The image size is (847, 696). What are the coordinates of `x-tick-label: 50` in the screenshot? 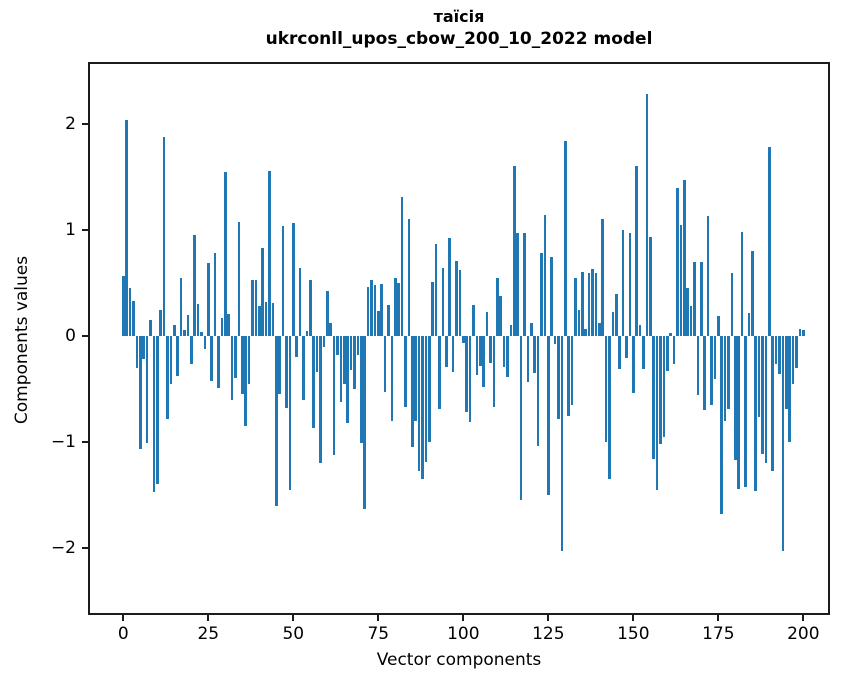 It's located at (293, 634).